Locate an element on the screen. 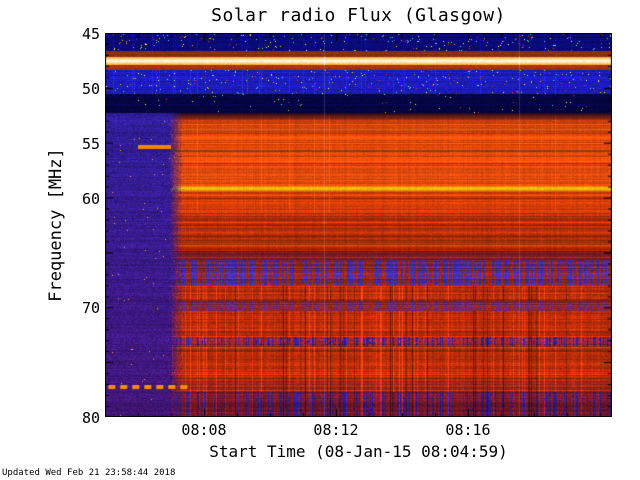 Image resolution: width=640 pixels, height=480 pixels. chart-title: Solar radio Flux (Glasgow) is located at coordinates (358, 15).